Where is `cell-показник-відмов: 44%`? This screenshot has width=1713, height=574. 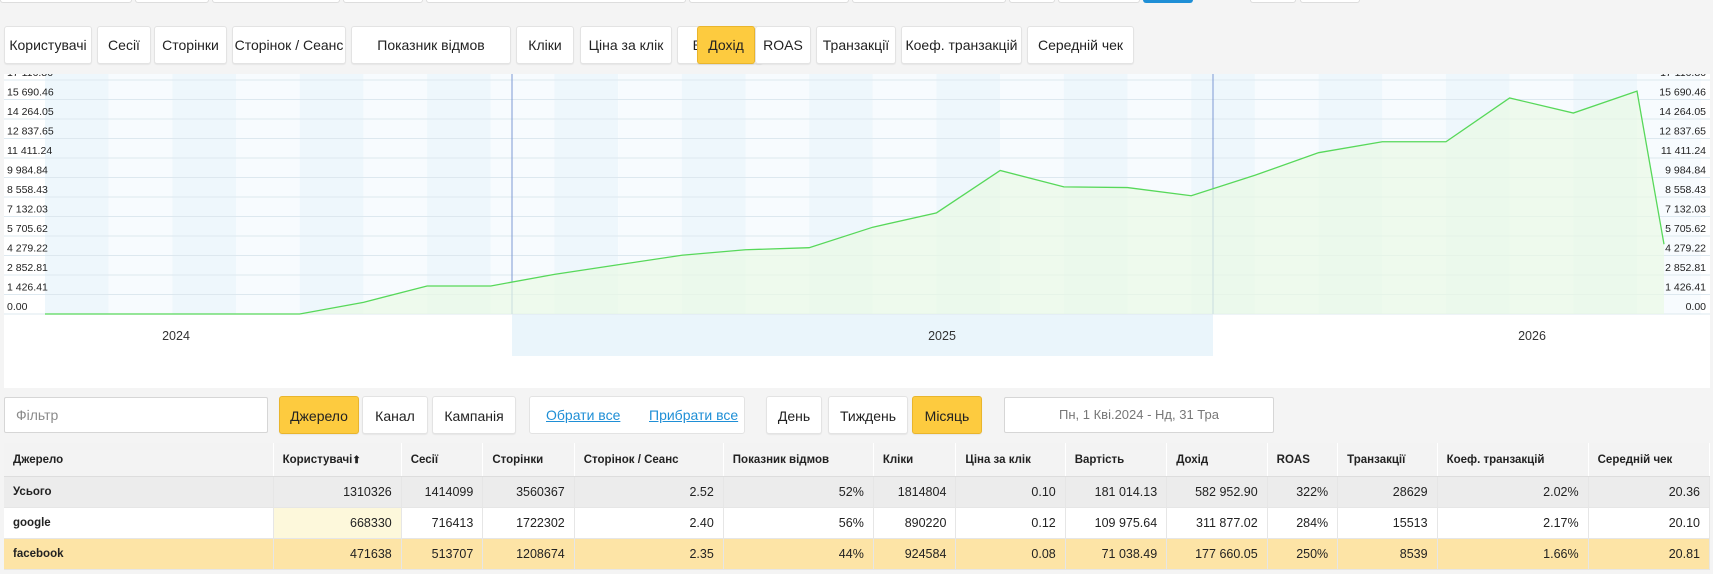
cell-показник-відмов: 44% is located at coordinates (798, 554).